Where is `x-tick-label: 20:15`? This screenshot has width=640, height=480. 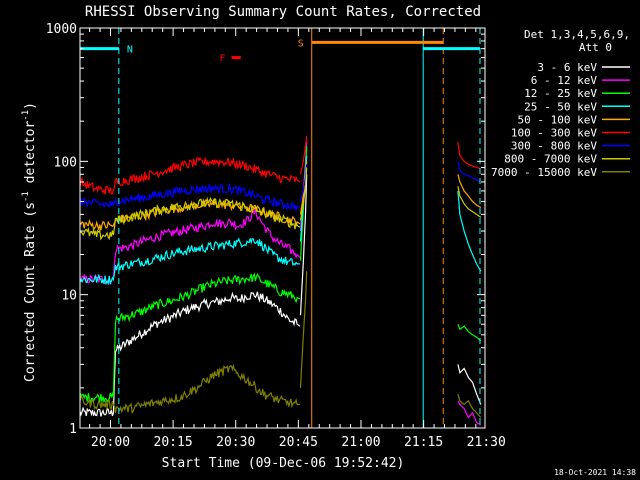 x-tick-label: 20:15 is located at coordinates (173, 442).